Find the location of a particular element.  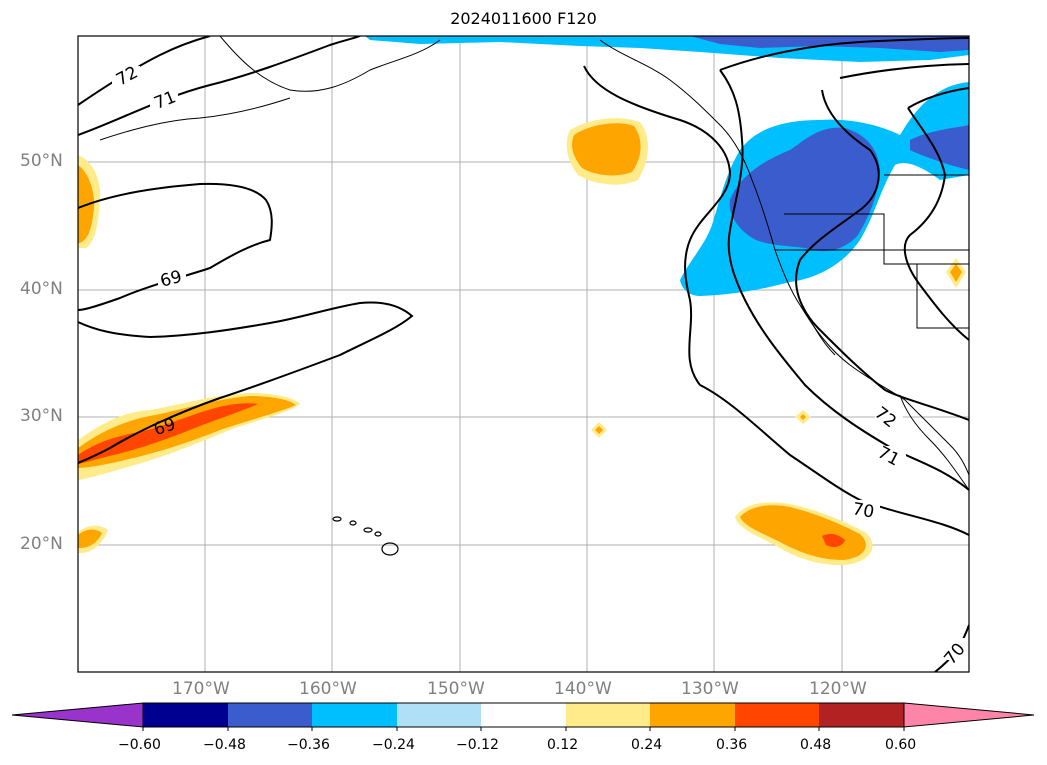

colorbar-extend-max is located at coordinates (969, 715).